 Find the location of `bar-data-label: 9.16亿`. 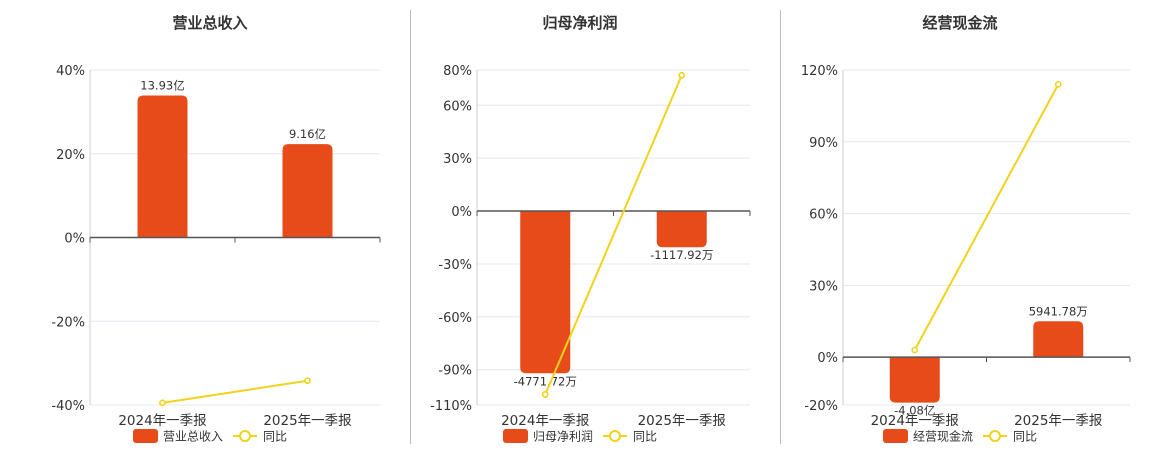

bar-data-label: 9.16亿 is located at coordinates (307, 134).